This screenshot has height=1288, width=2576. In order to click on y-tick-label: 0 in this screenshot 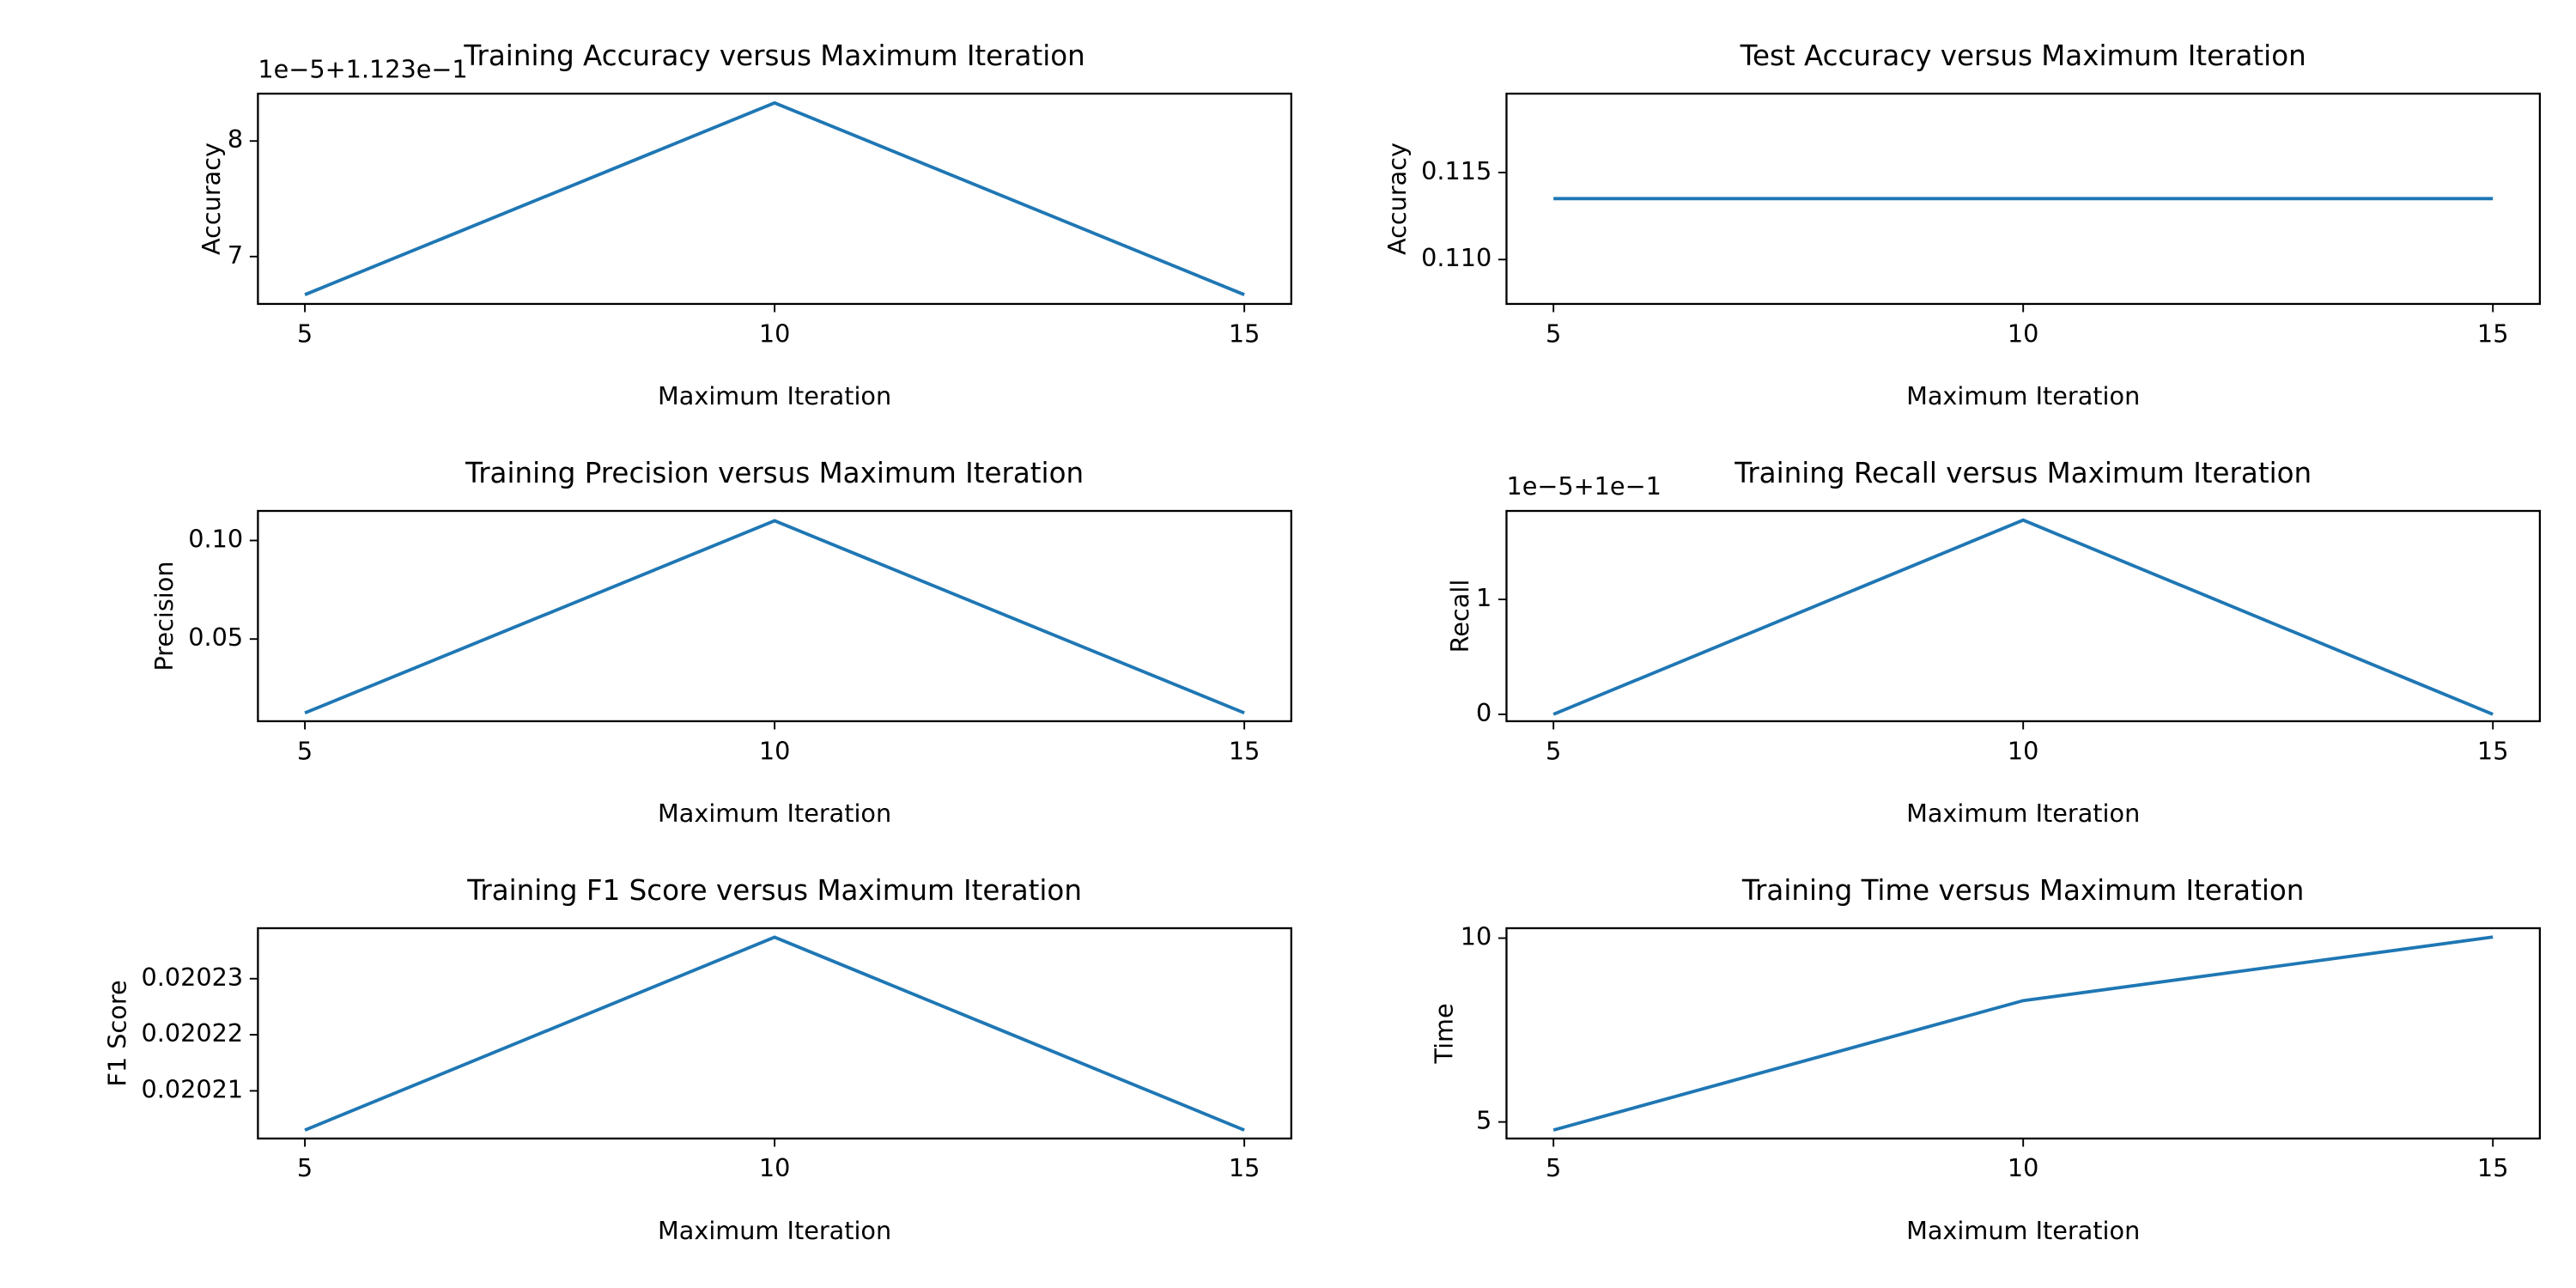, I will do `click(1484, 713)`.